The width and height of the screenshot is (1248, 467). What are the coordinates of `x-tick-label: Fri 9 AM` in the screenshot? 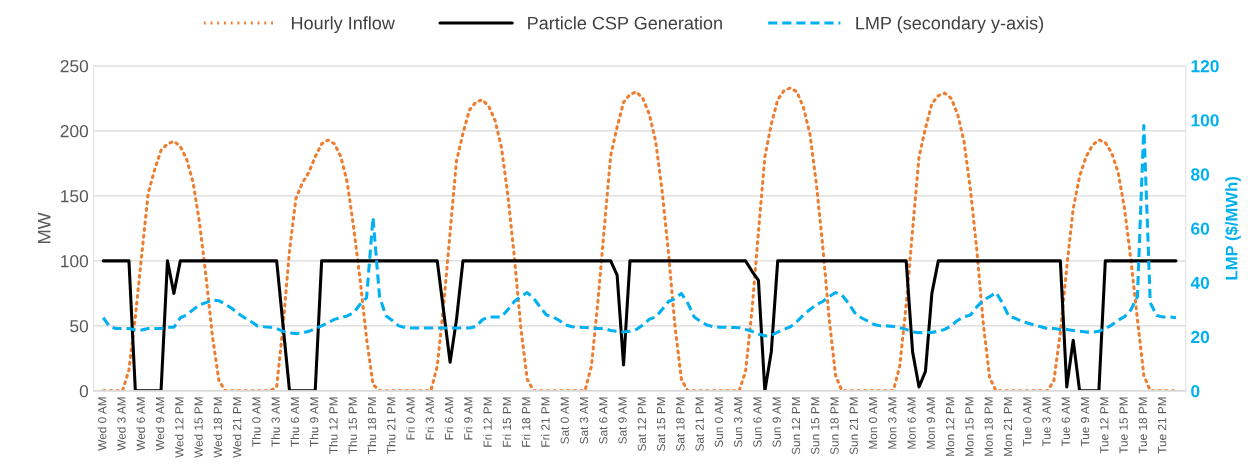 It's located at (468, 418).